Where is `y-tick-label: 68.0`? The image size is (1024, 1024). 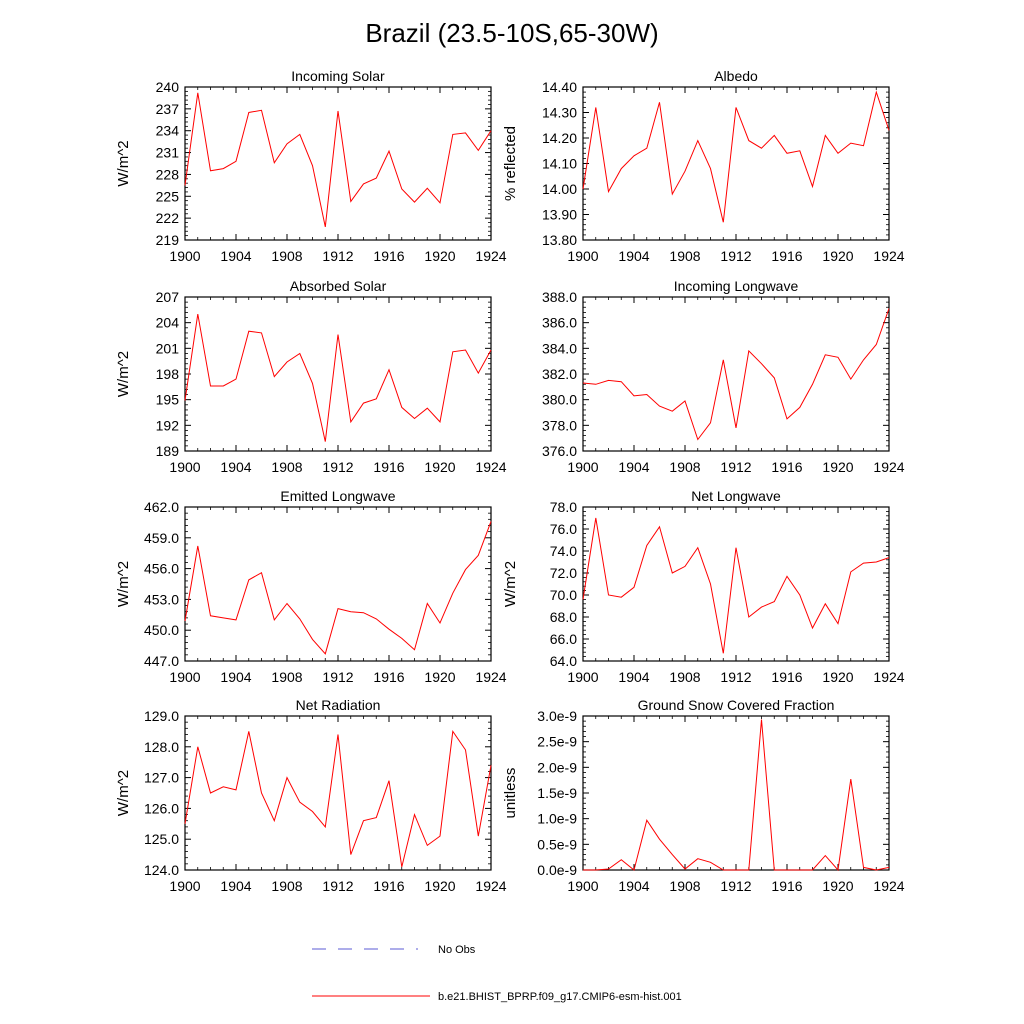 y-tick-label: 68.0 is located at coordinates (563, 617).